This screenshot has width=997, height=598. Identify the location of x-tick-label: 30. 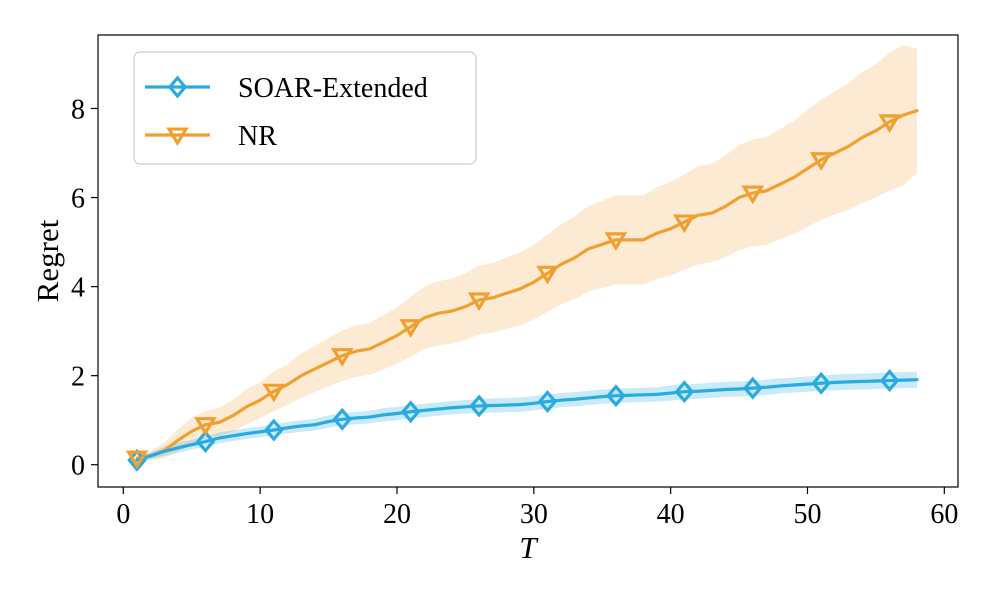
(534, 514).